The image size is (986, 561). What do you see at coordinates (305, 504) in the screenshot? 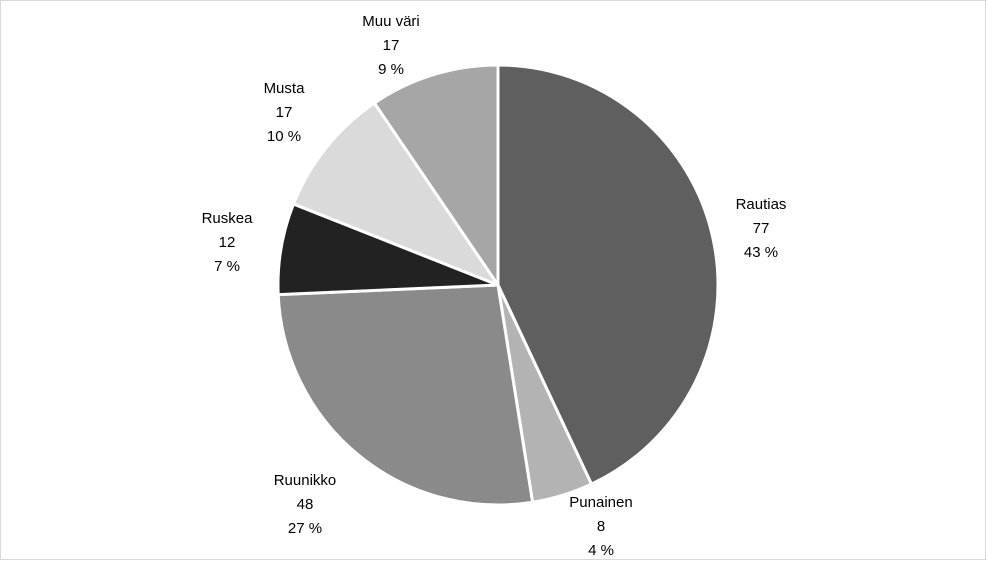
I see `data-label-ruunikko: Ruunikko 48 27 %` at bounding box center [305, 504].